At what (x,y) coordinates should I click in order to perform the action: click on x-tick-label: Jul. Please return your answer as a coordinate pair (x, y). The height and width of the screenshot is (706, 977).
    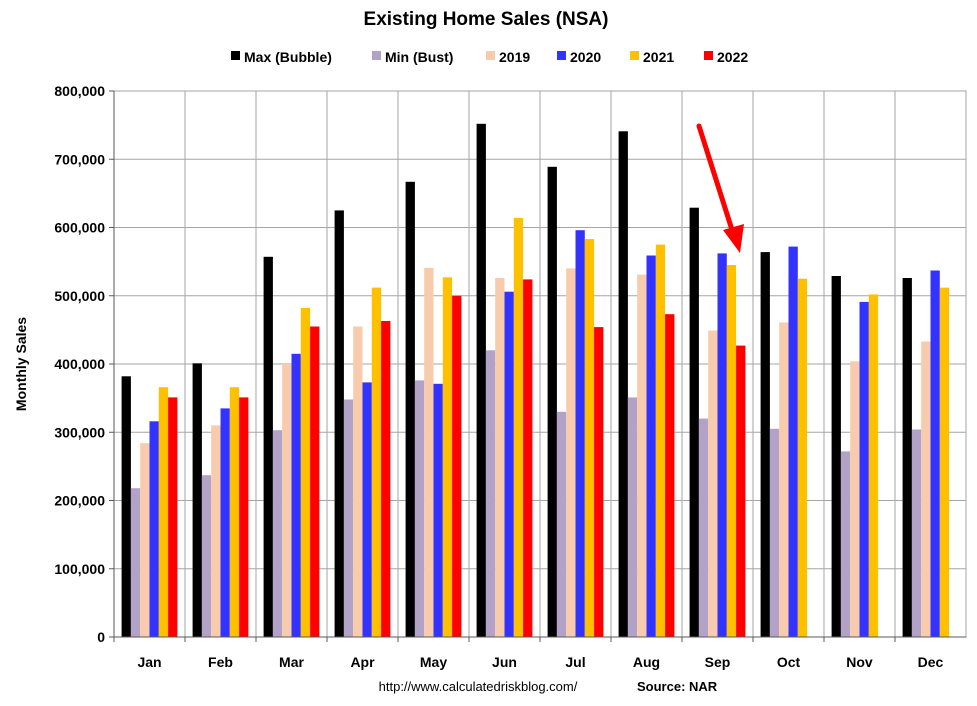
    Looking at the image, I should click on (575, 662).